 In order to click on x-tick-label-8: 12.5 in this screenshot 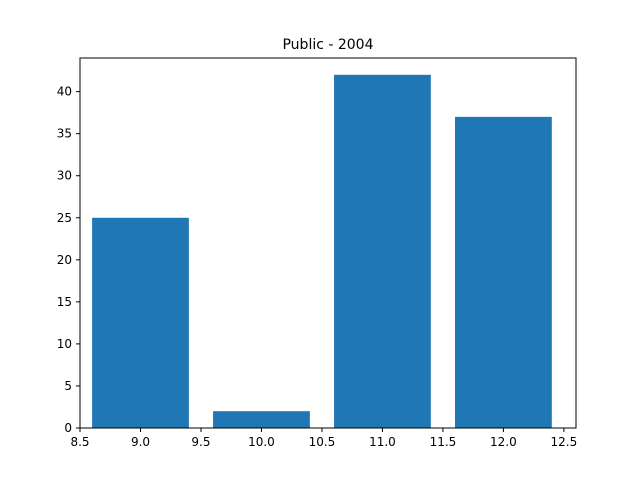, I will do `click(564, 442)`.